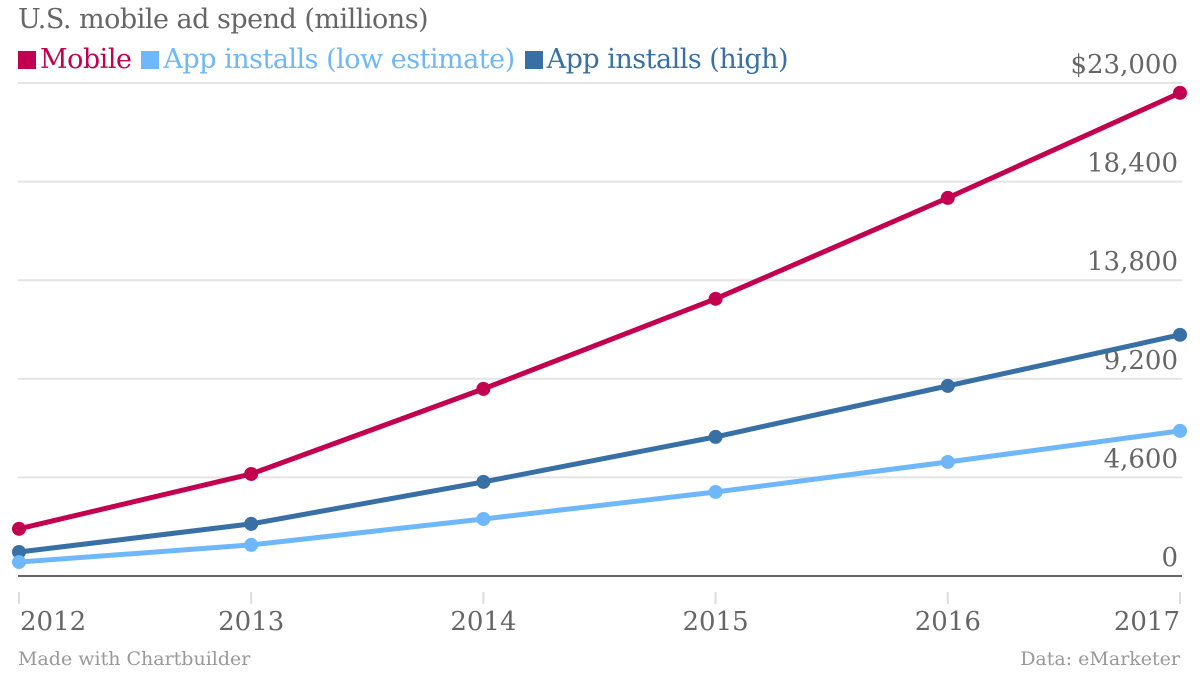 The image size is (1200, 676). Describe the element at coordinates (483, 622) in the screenshot. I see `x-tick-label: 2014` at that location.